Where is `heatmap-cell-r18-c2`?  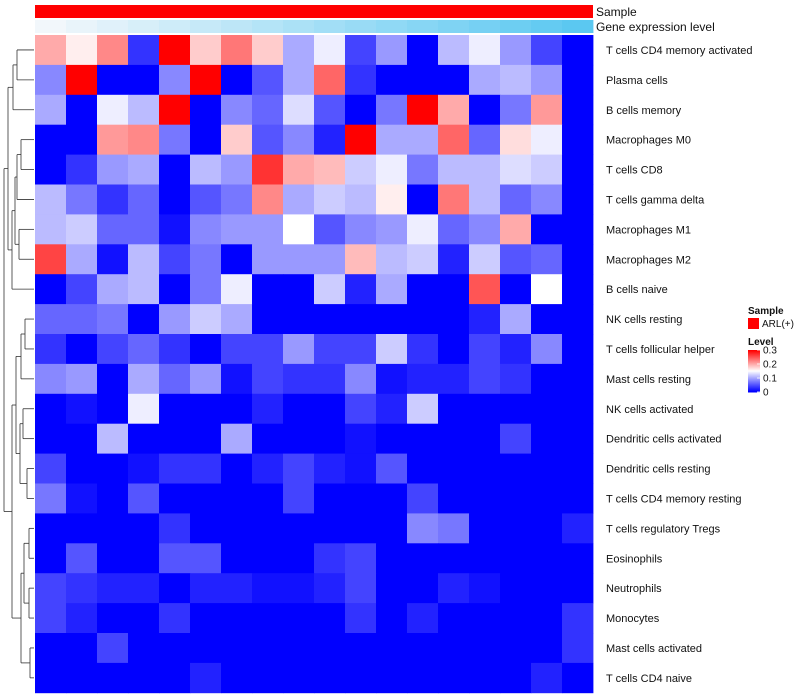 heatmap-cell-r18-c2 is located at coordinates (113, 588).